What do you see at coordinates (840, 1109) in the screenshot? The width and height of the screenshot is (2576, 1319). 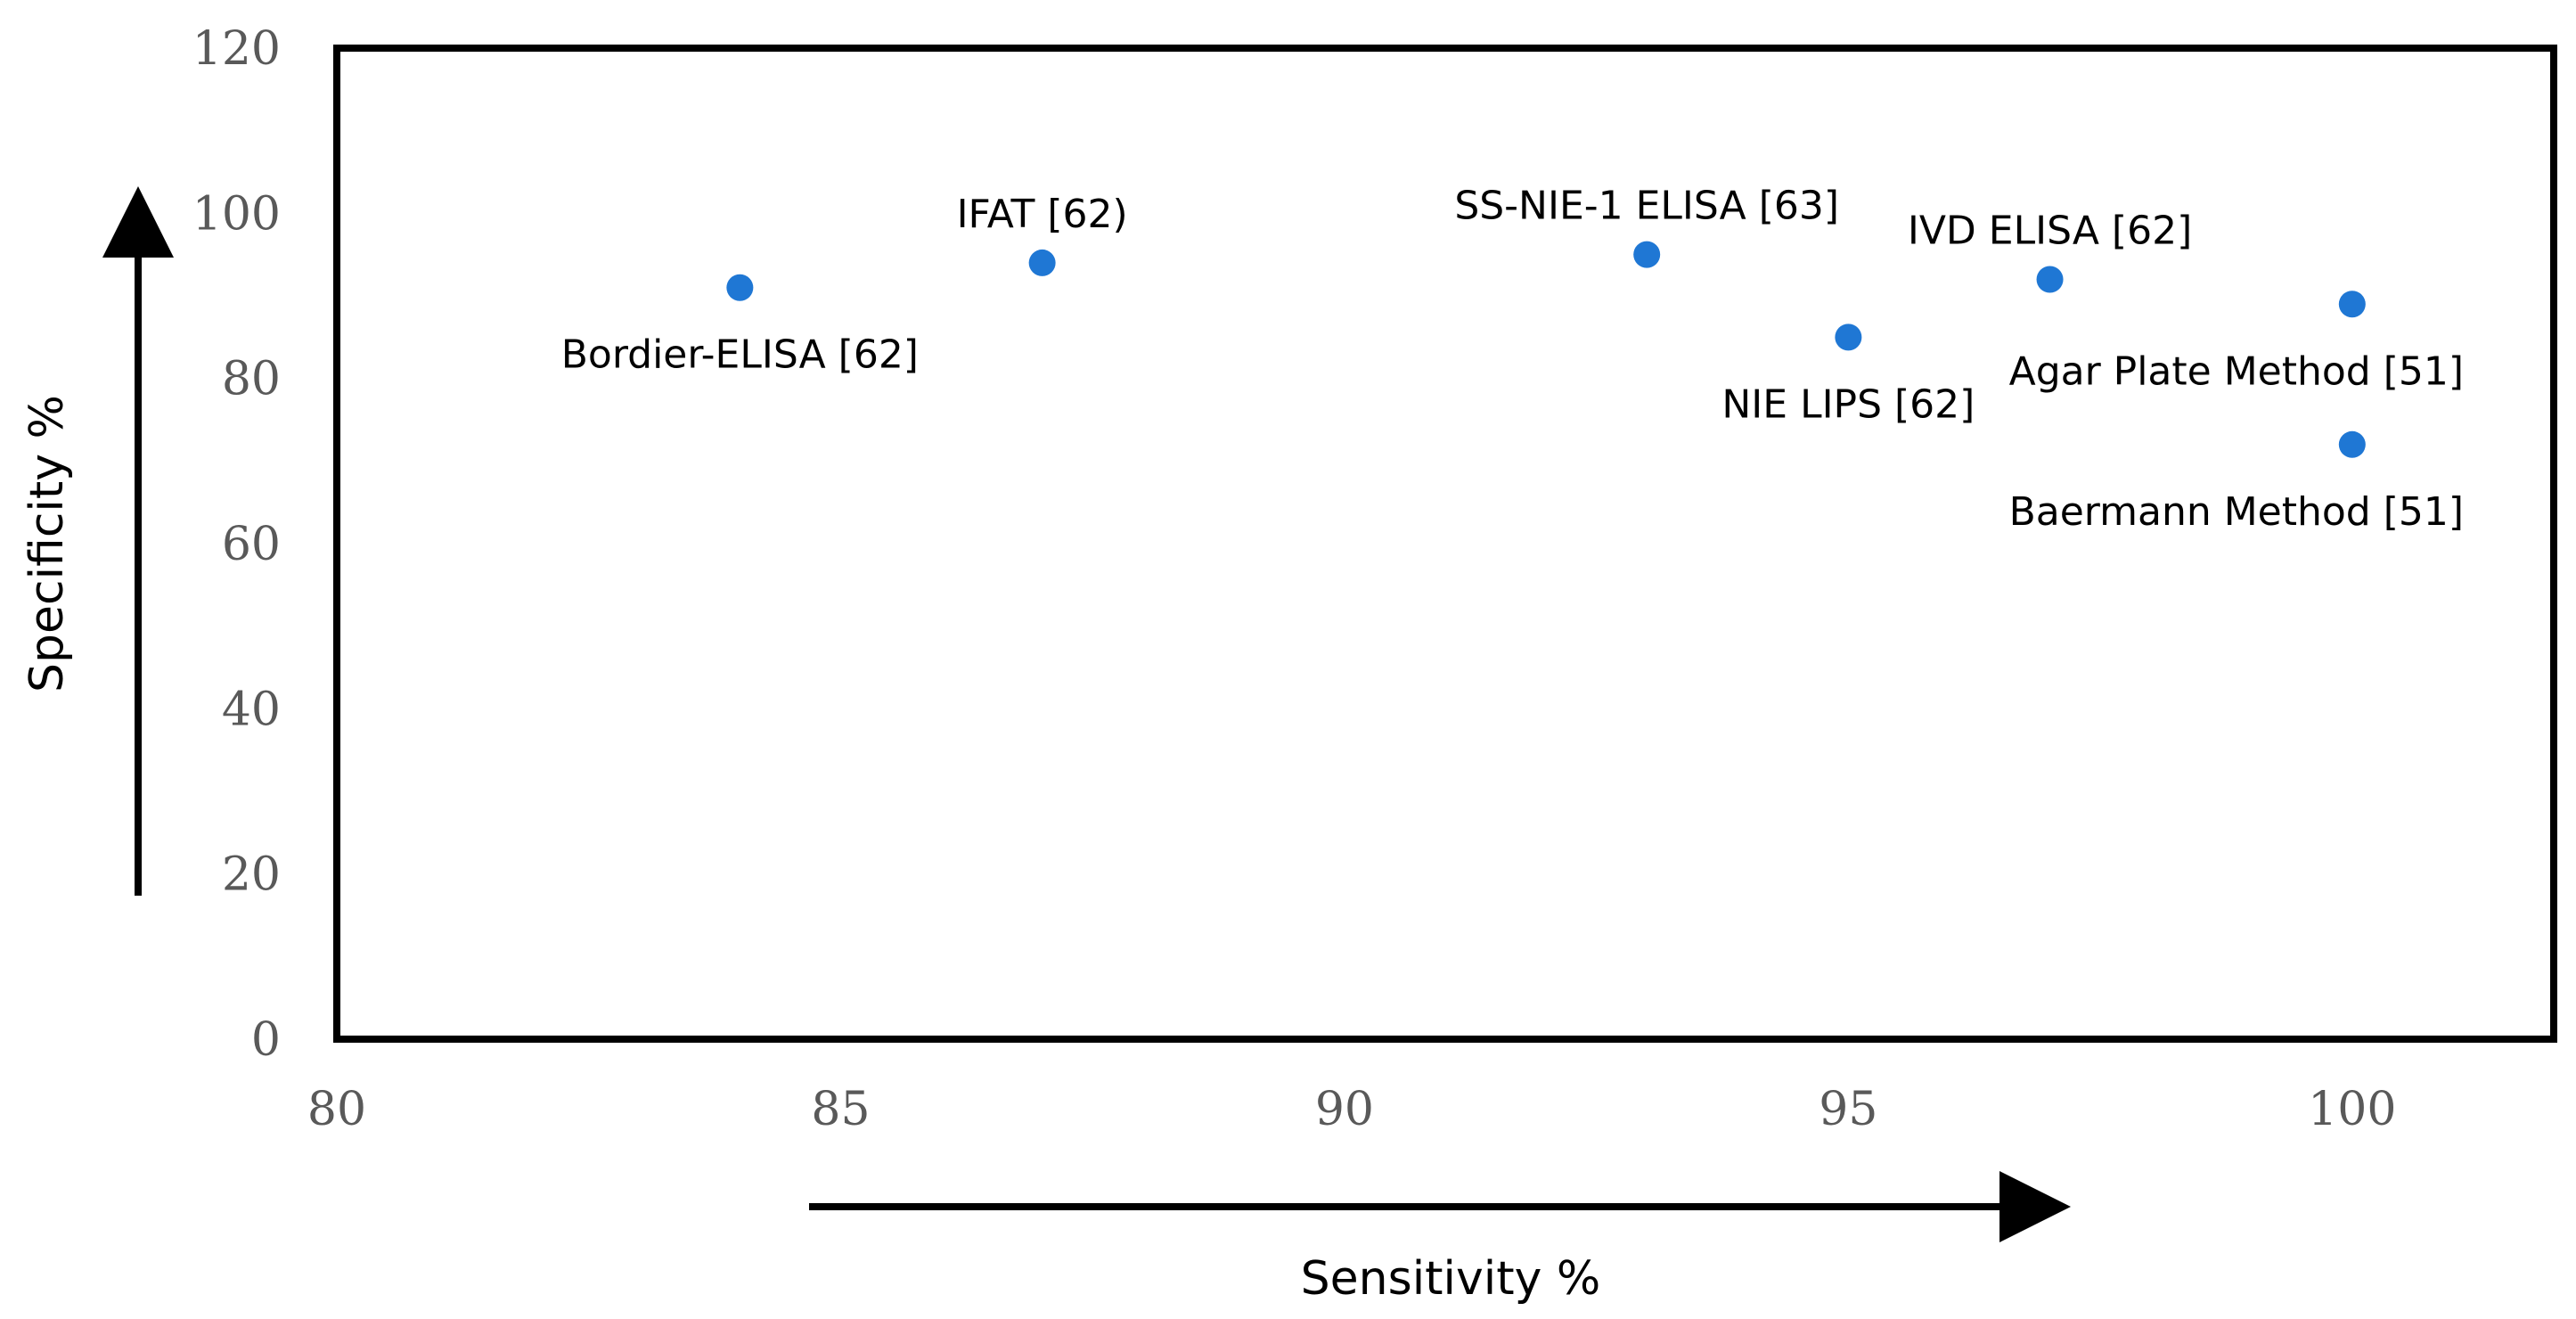 I see `x-tick-label: 85` at bounding box center [840, 1109].